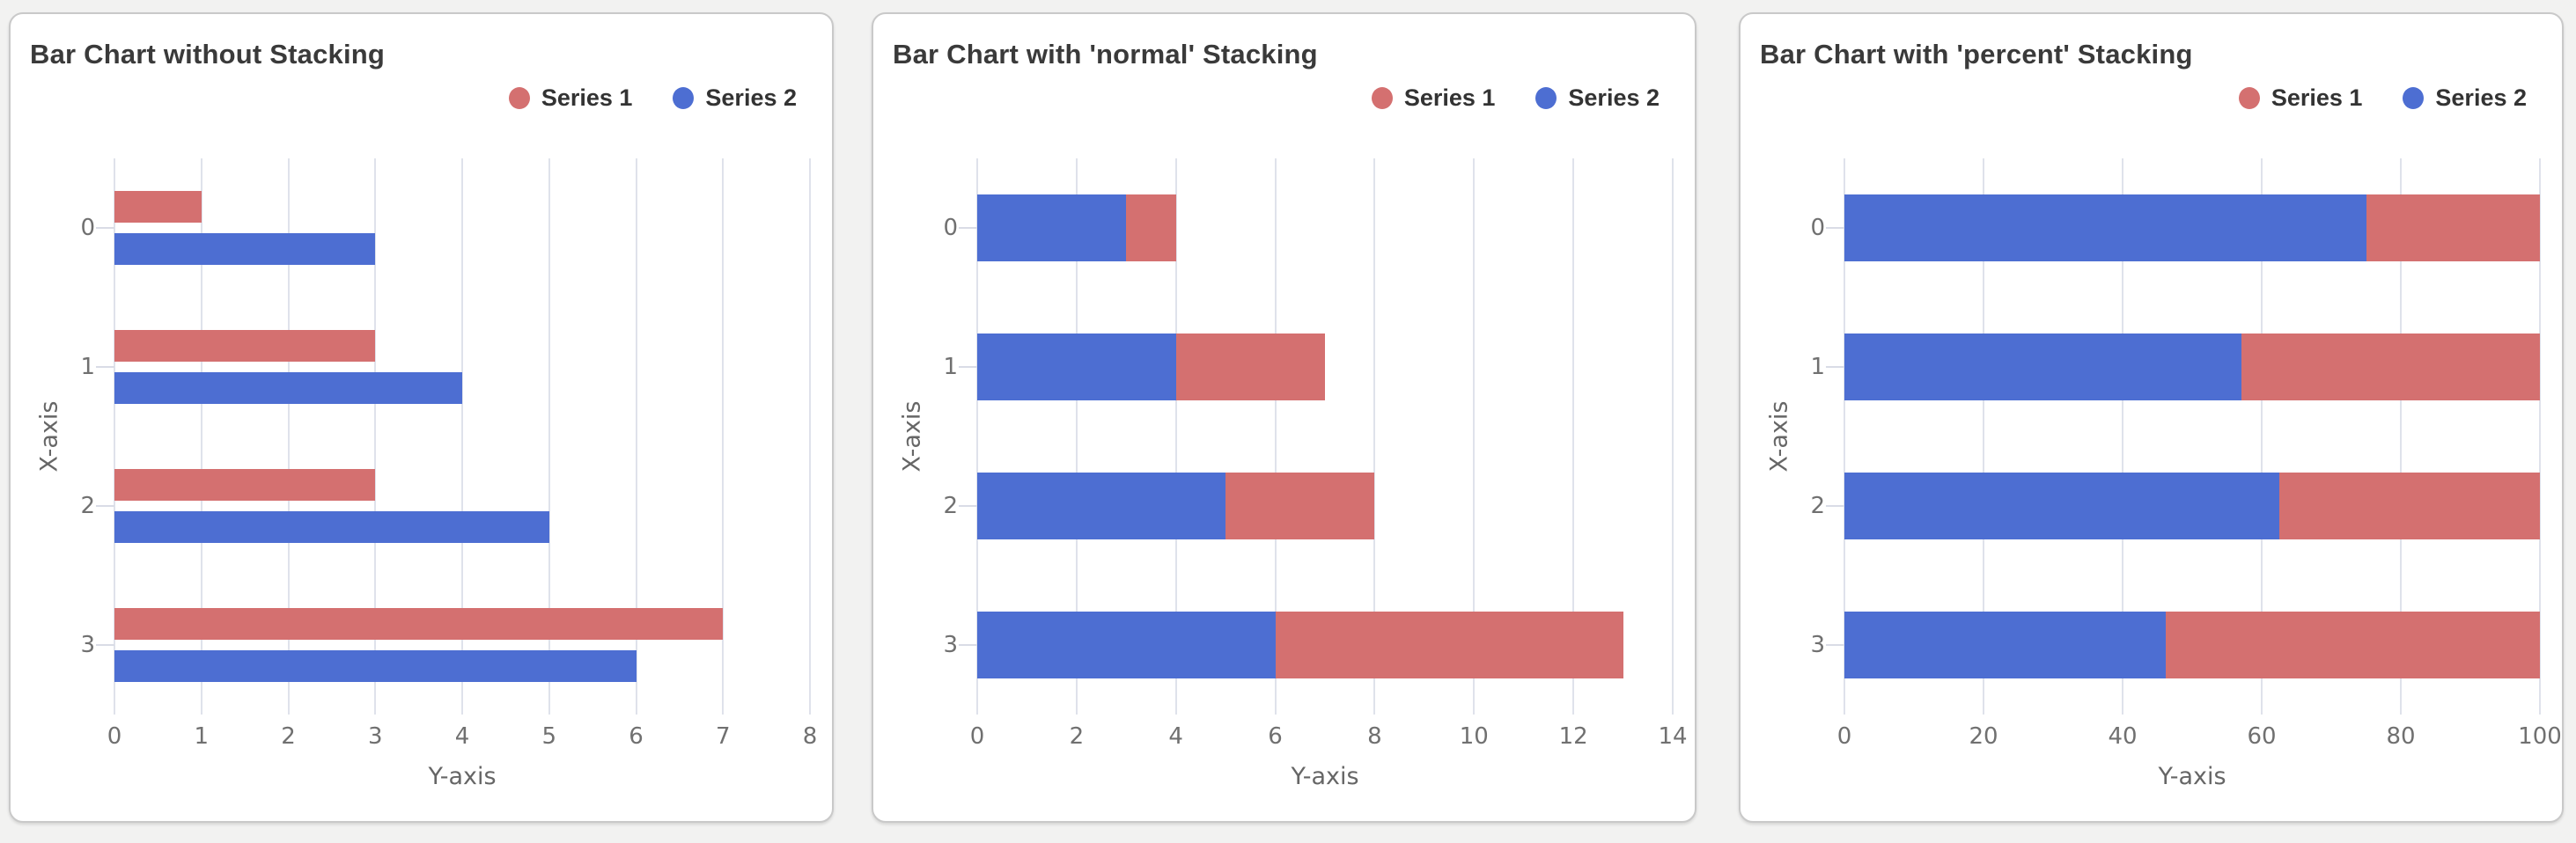  Describe the element at coordinates (1449, 97) in the screenshot. I see `legend-label-series1: Series 1` at that location.